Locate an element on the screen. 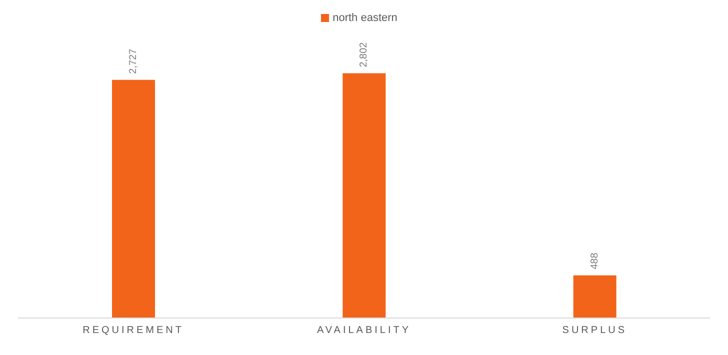 The height and width of the screenshot is (355, 728). legend-label: north eastern is located at coordinates (365, 18).